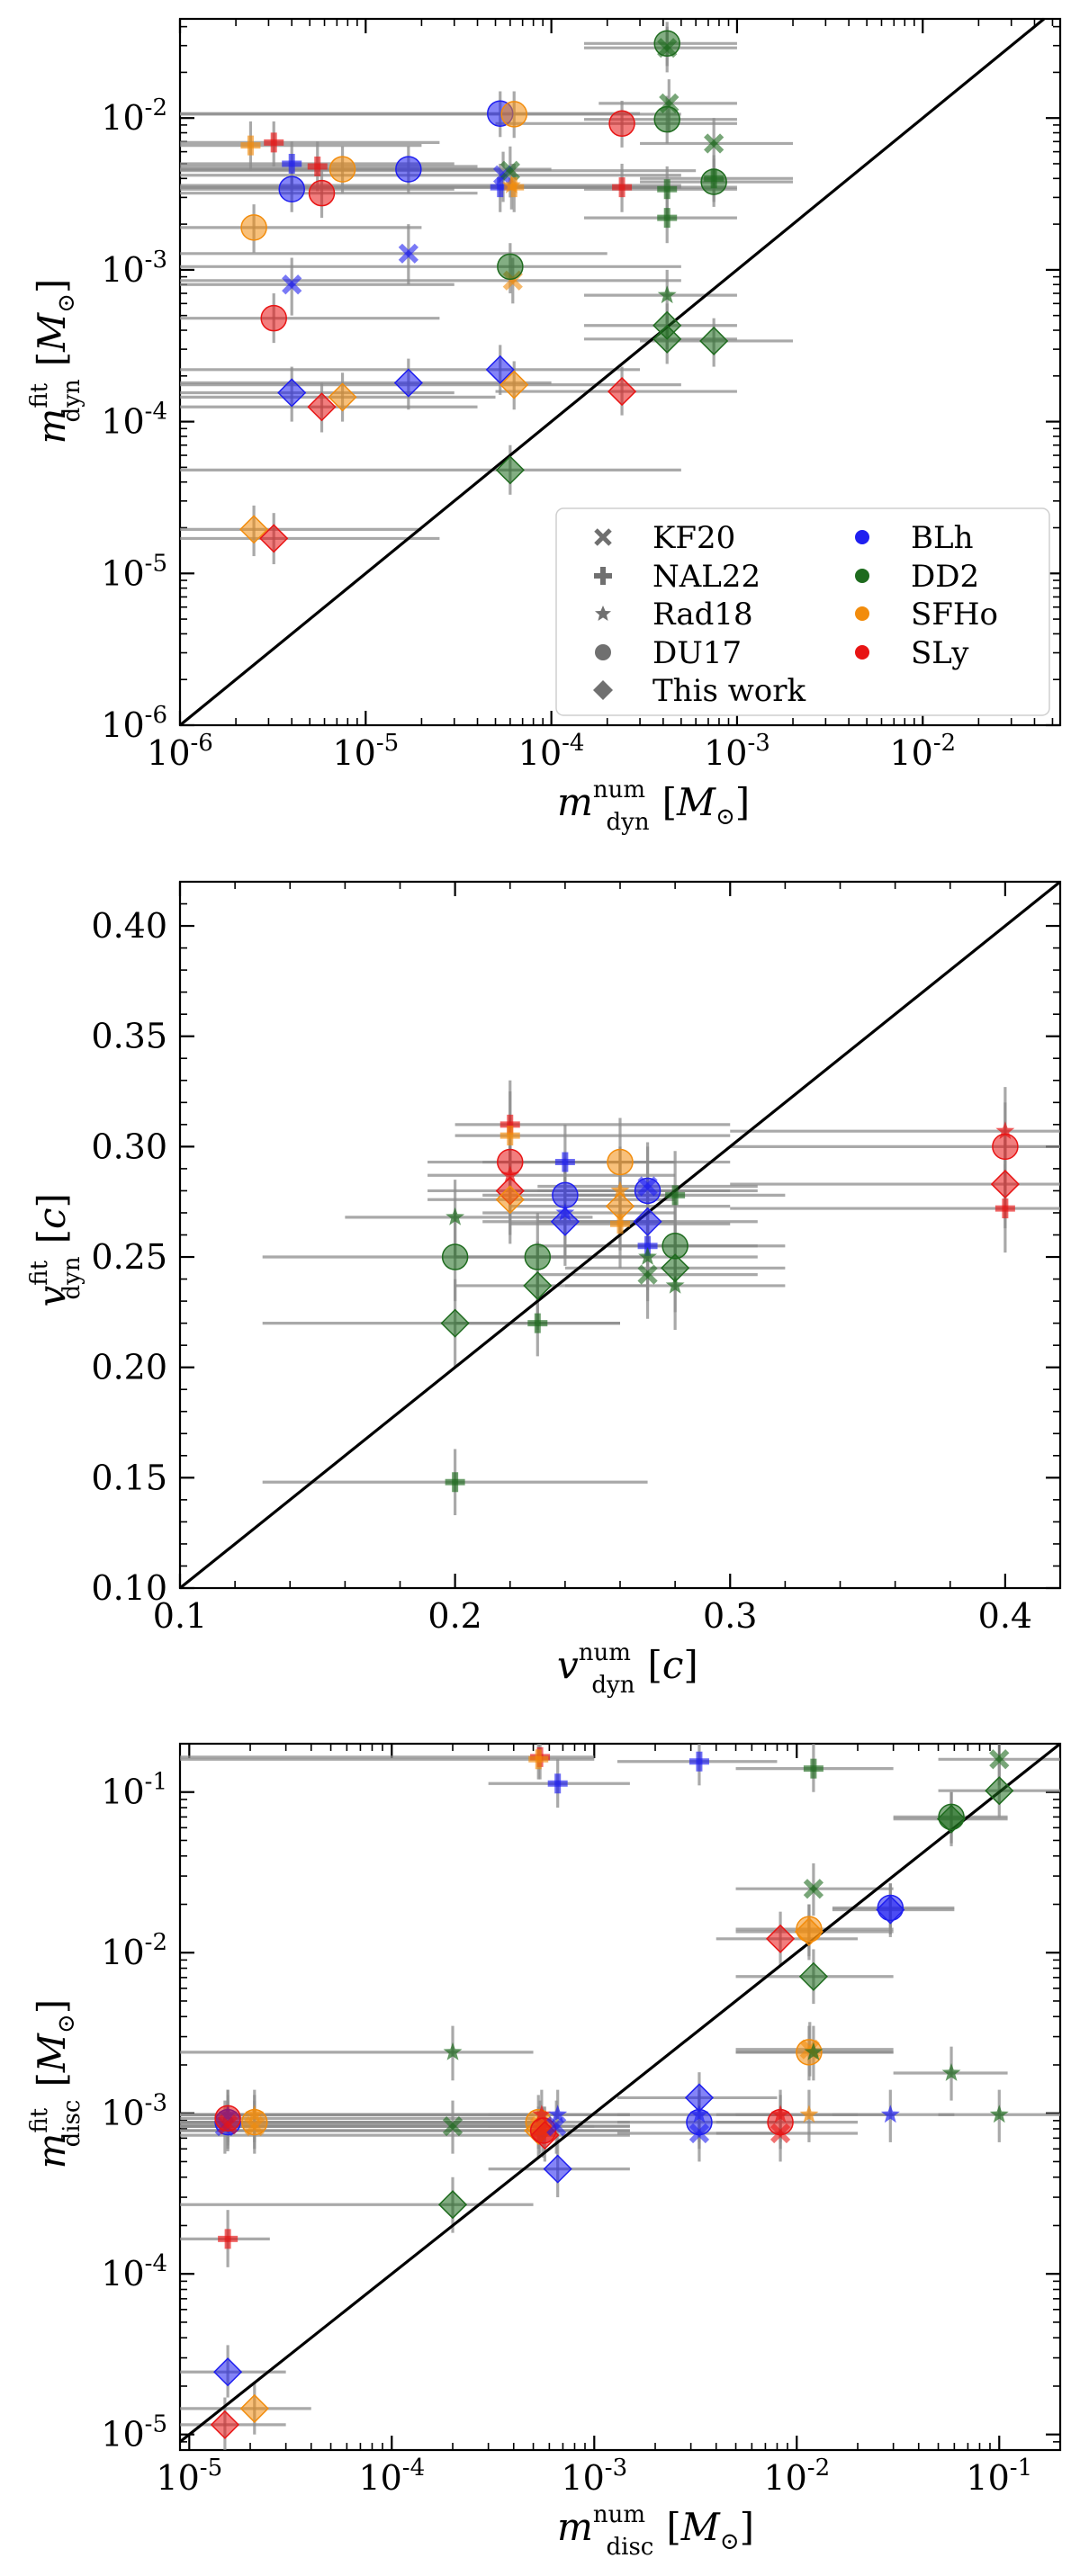  I want to click on legend-label: KF20, so click(693, 538).